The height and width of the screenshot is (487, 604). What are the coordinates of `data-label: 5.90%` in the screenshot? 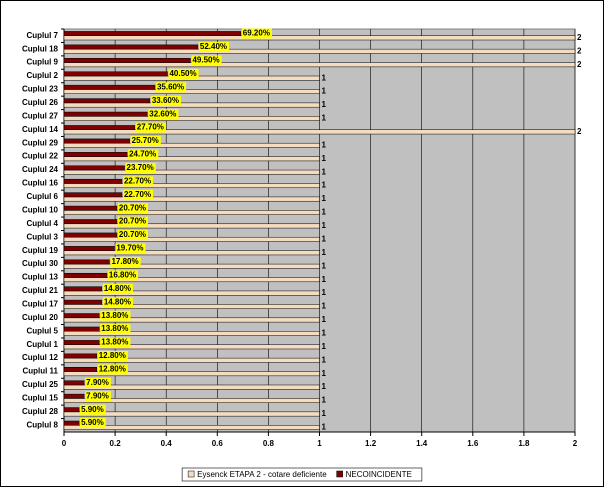 It's located at (92, 409).